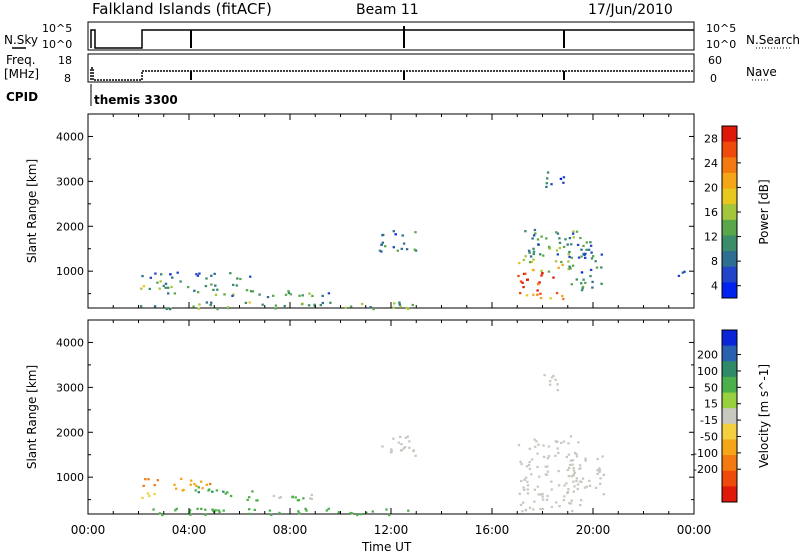 This screenshot has width=800, height=554. Describe the element at coordinates (709, 436) in the screenshot. I see `colorbar-tick-label: -50` at that location.